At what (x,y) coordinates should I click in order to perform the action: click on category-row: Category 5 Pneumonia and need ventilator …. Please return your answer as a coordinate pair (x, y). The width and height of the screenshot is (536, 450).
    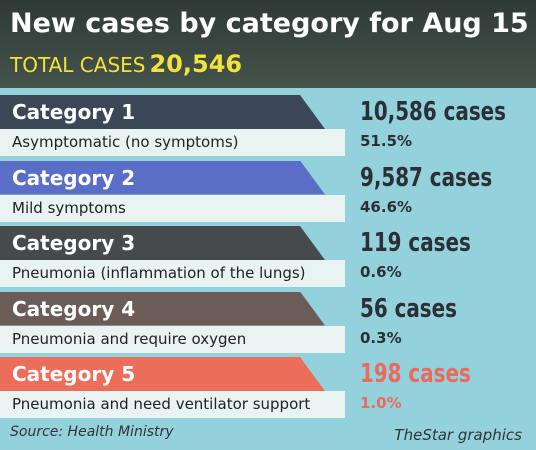
    Looking at the image, I should click on (268, 389).